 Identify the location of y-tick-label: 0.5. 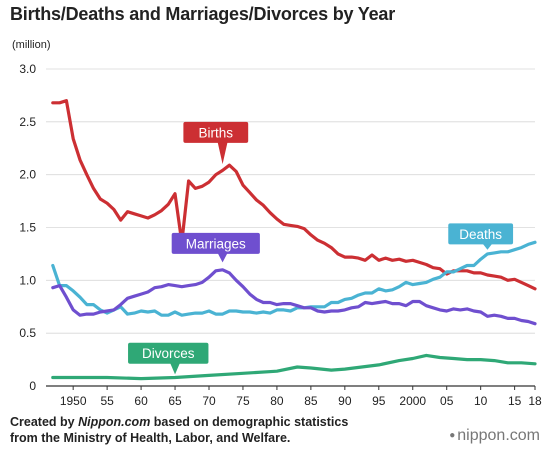
(27, 333).